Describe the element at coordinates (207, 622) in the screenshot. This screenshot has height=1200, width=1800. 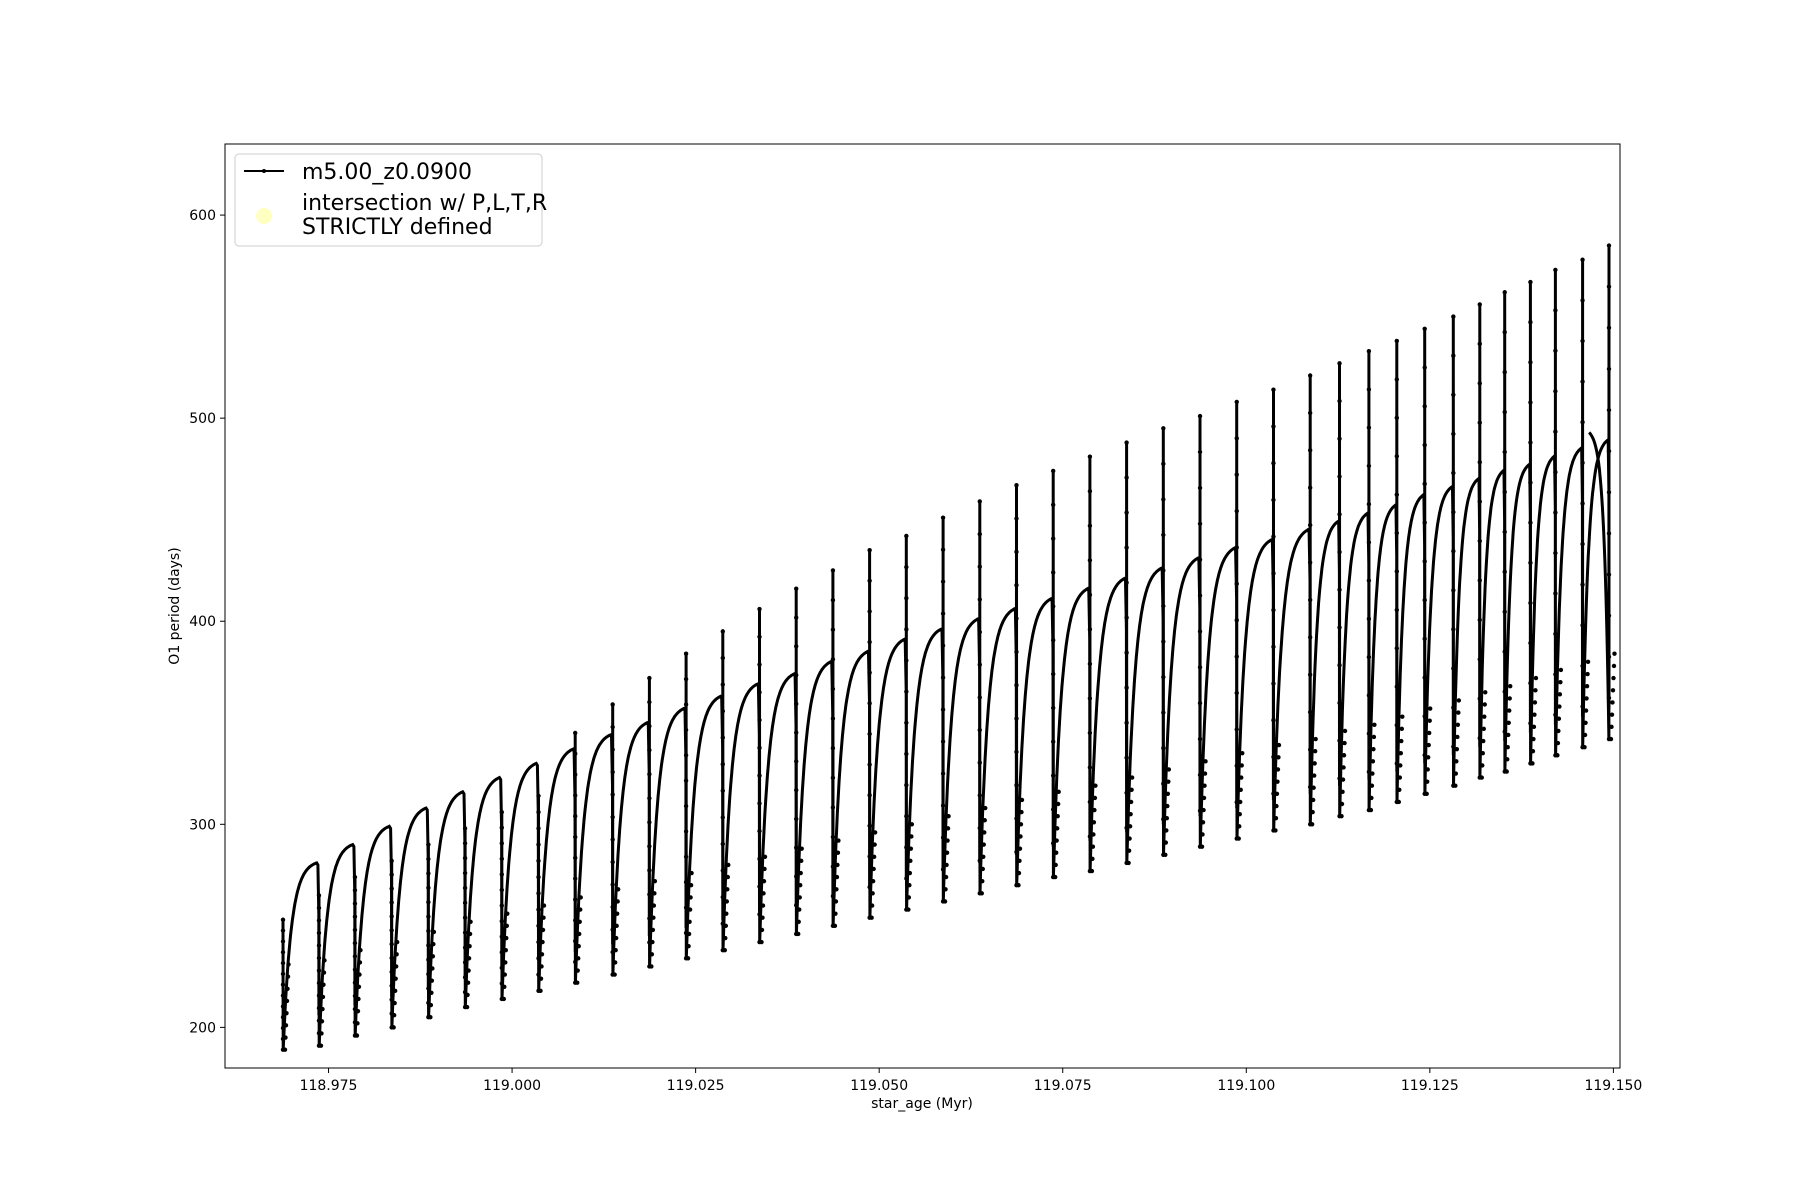
I see `y-axis: 200 300 400 500 600` at that location.